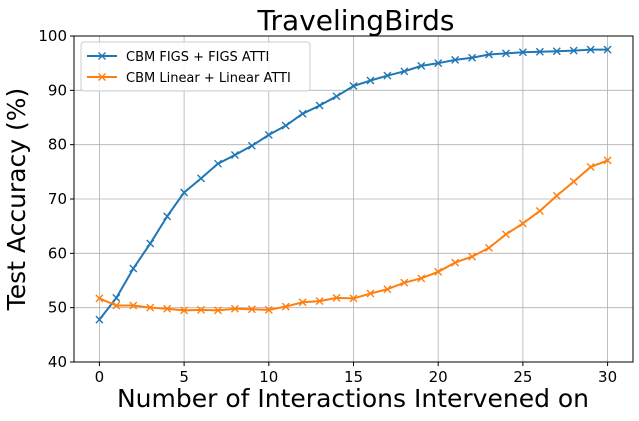 The image size is (639, 421). Describe the element at coordinates (184, 377) in the screenshot. I see `x-tick-label: 5` at that location.